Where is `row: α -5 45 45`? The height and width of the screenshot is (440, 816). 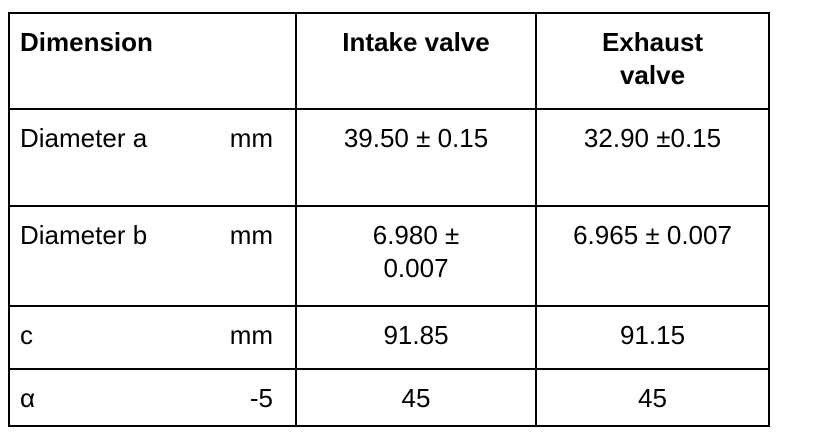 row: α -5 45 45 is located at coordinates (389, 397).